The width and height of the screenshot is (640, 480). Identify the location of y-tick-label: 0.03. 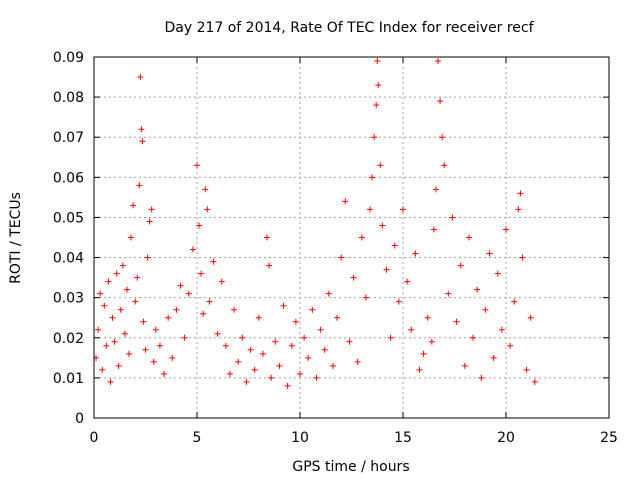
(68, 299).